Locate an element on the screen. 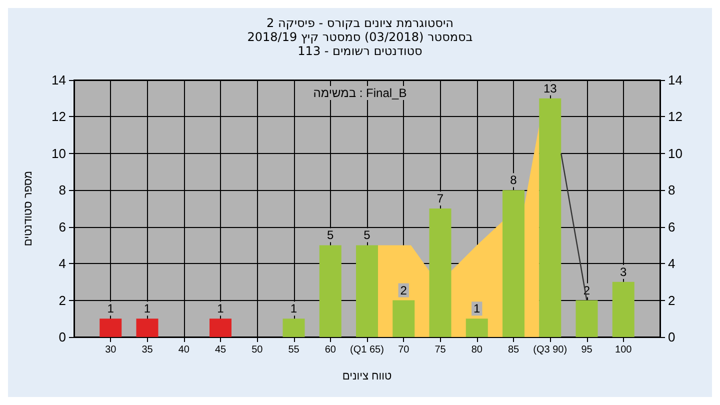  y-tick-label: 2 is located at coordinates (62, 300).